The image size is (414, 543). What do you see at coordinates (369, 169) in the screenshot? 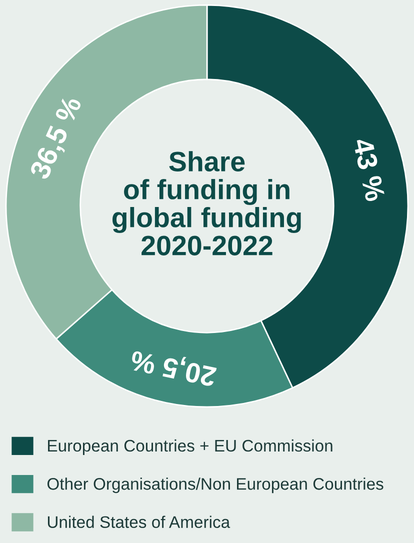
I see `data-label: 43 %` at bounding box center [369, 169].